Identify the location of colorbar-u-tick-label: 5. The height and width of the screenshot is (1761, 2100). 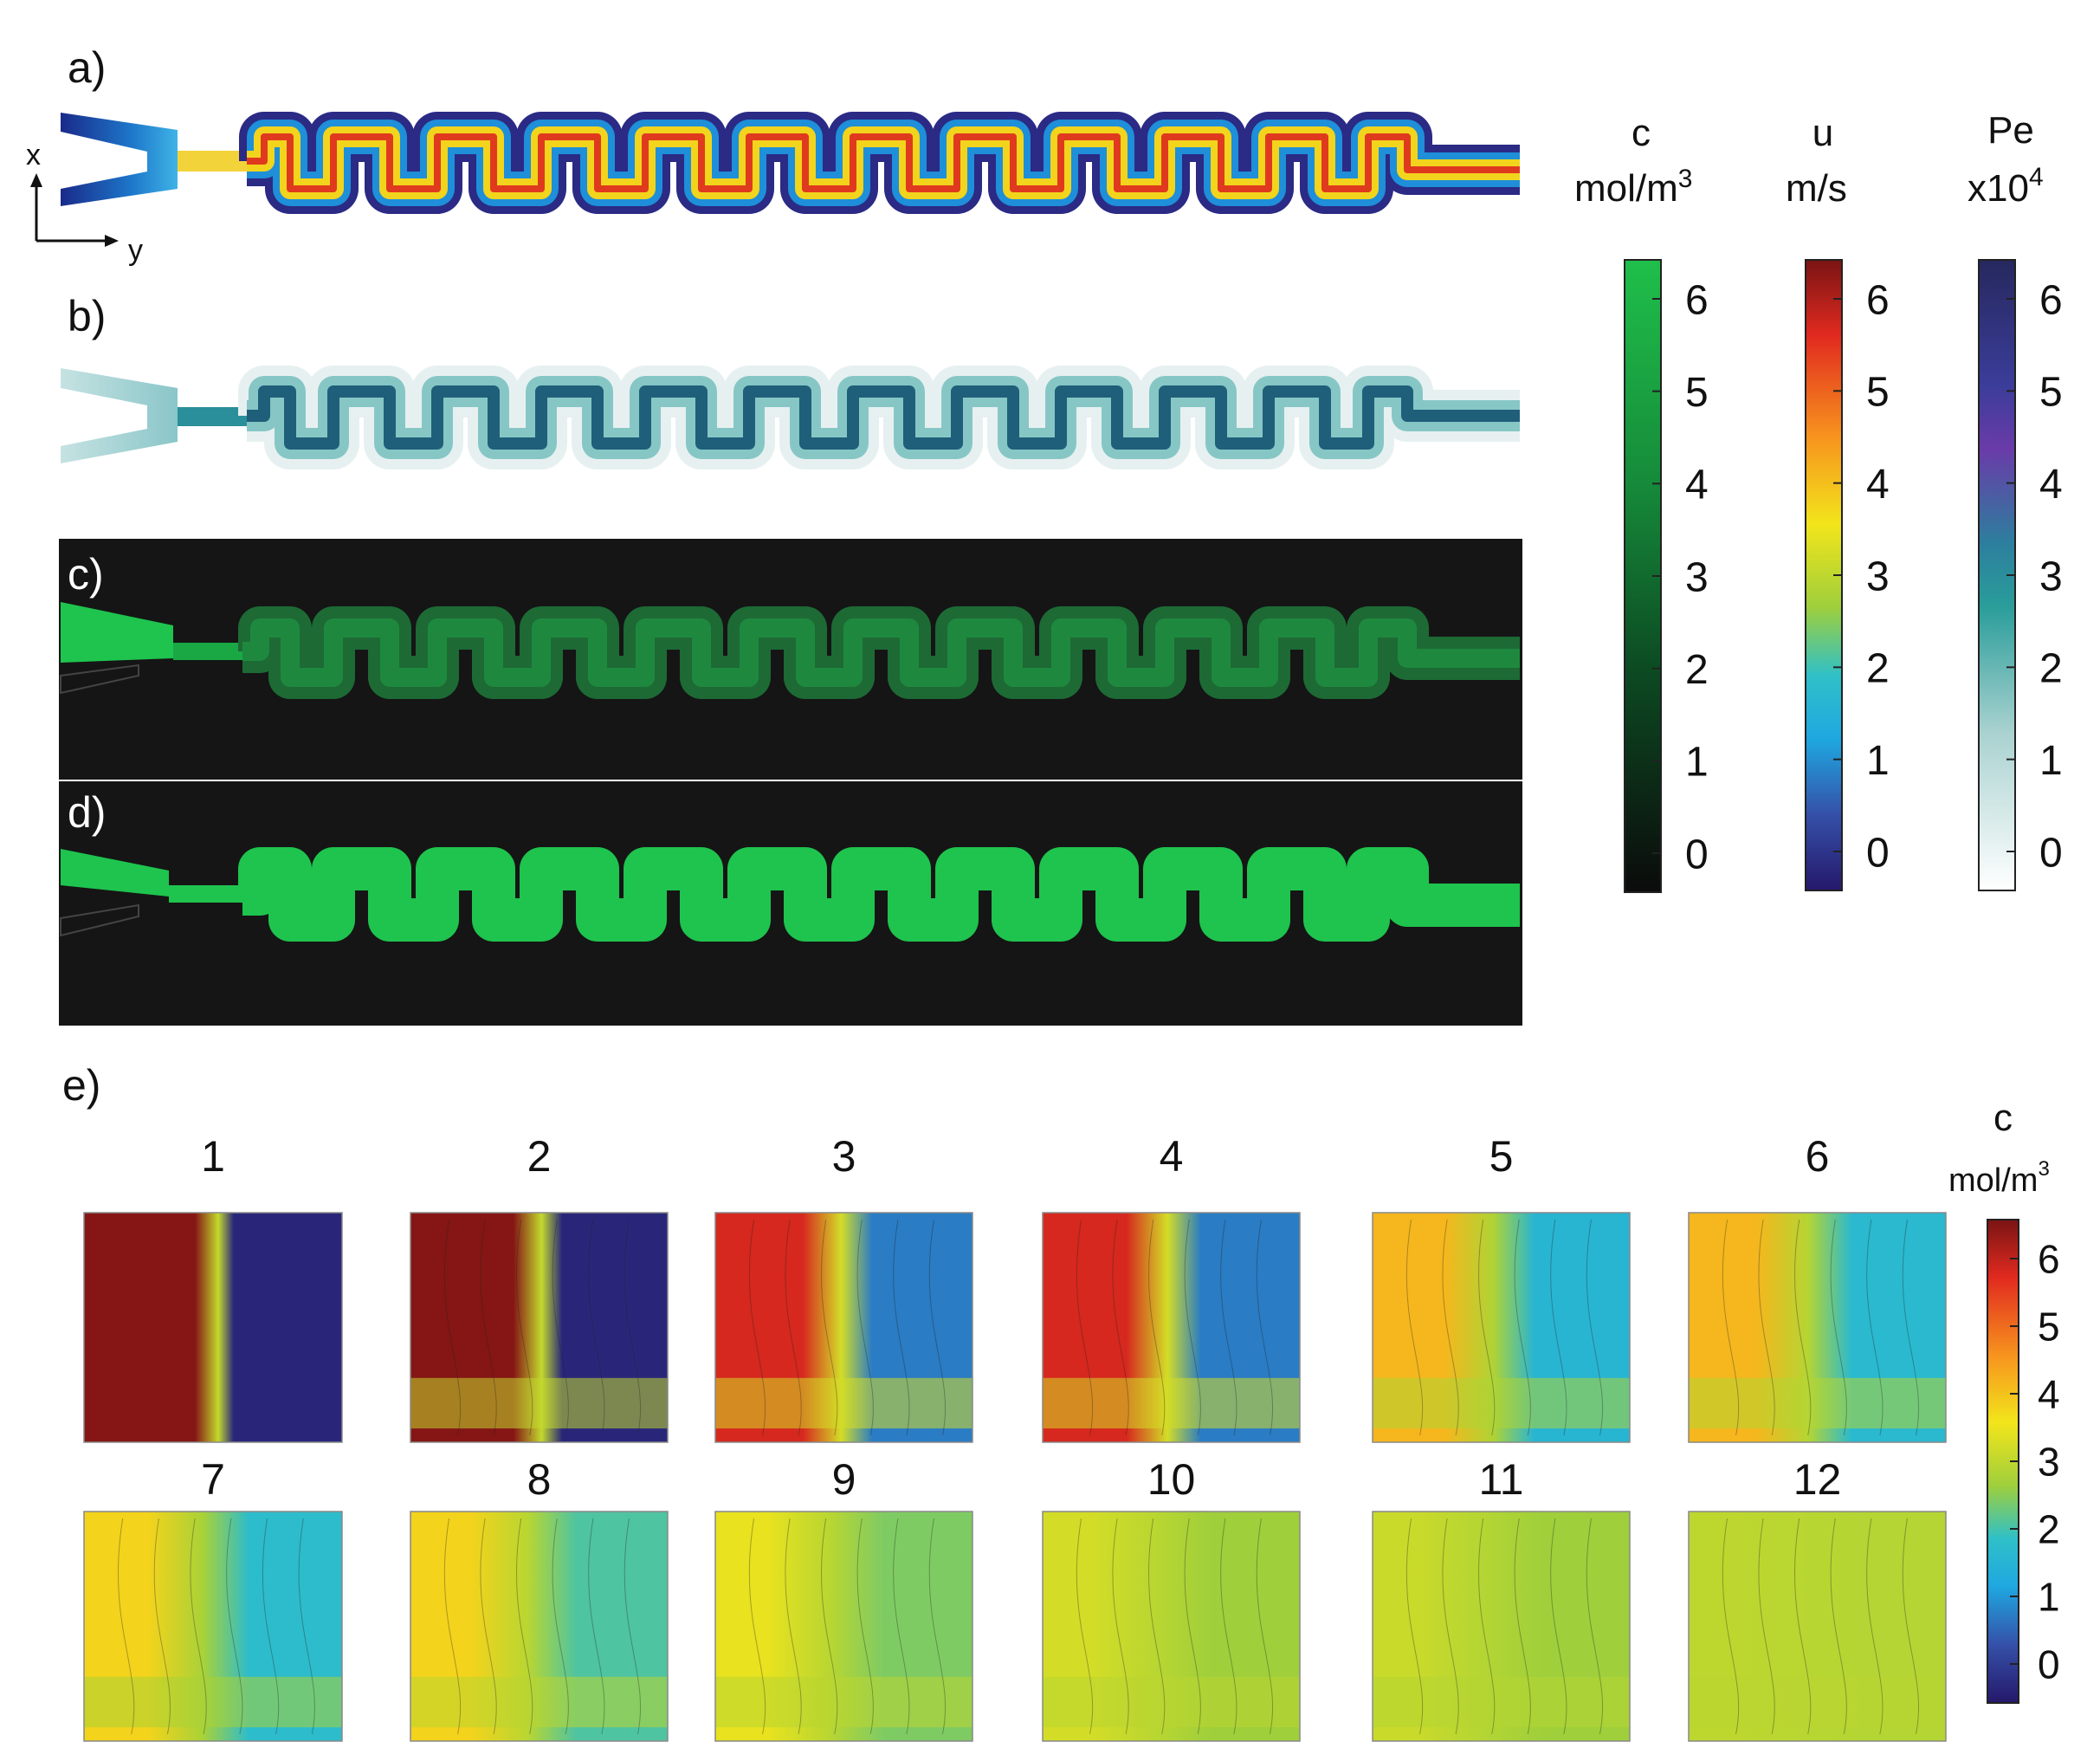
(1878, 393).